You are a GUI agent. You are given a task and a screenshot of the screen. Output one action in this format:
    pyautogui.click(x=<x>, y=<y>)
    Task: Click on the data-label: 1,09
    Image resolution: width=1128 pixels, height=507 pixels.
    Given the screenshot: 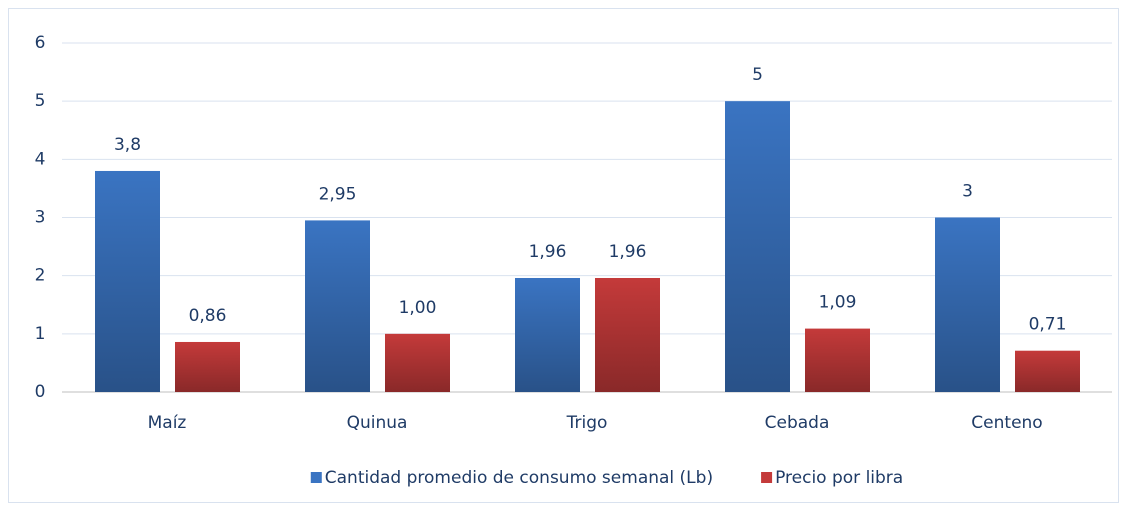 What is the action you would take?
    pyautogui.click(x=838, y=303)
    